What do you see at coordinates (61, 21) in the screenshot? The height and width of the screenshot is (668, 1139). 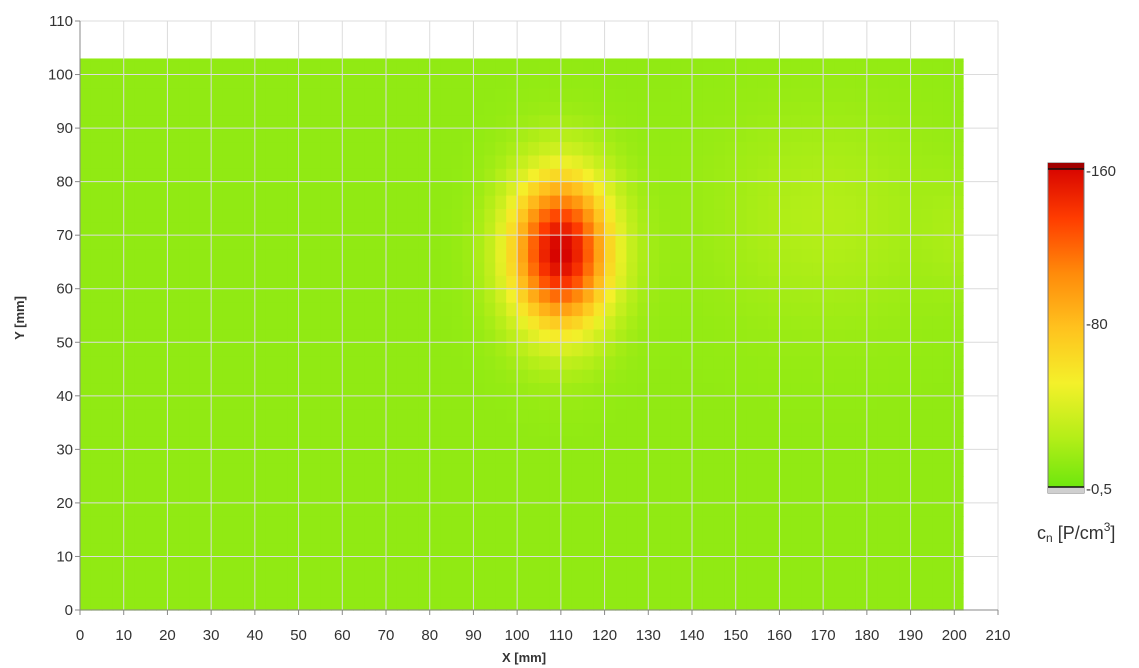 I see `y-tick-label: 110` at bounding box center [61, 21].